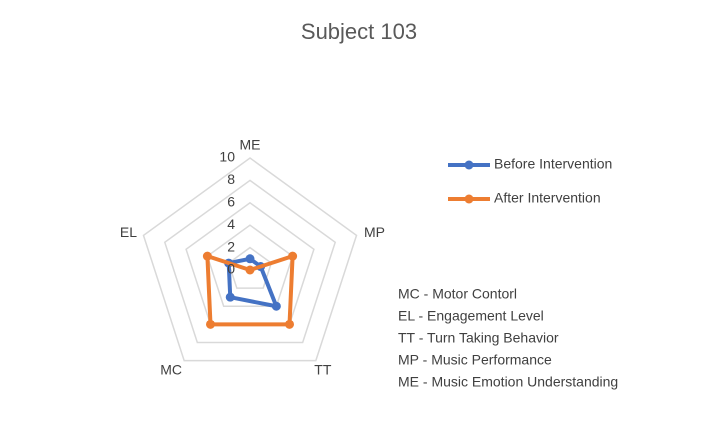  Describe the element at coordinates (471, 316) in the screenshot. I see `abbreviation-item: EL - Engagement Level` at that location.